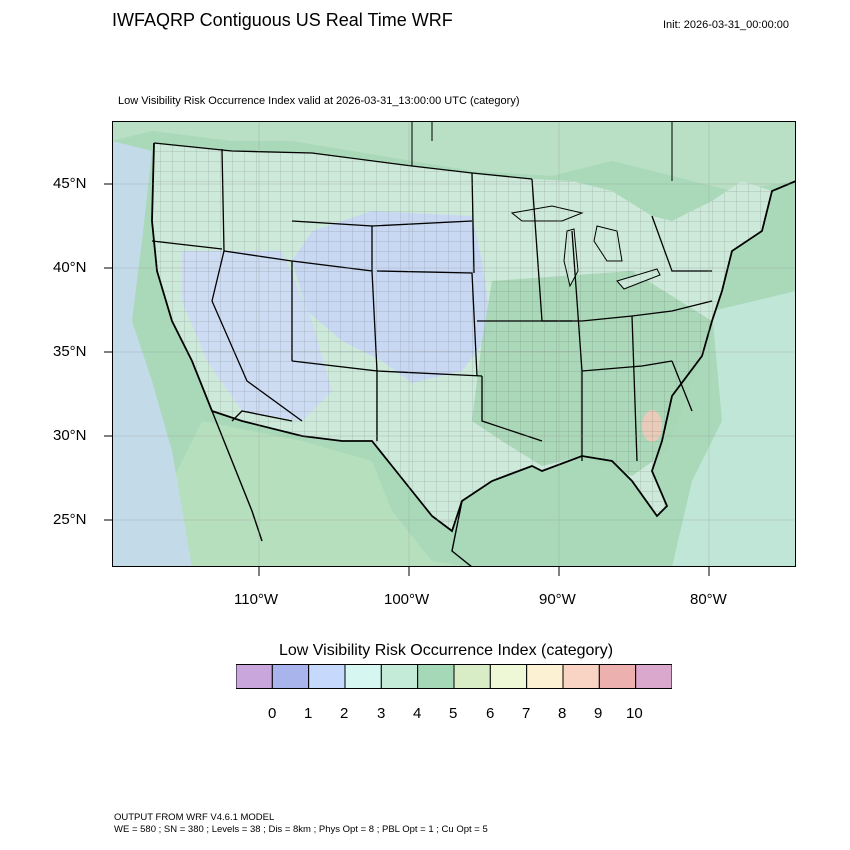  Describe the element at coordinates (407, 599) in the screenshot. I see `lon-label-100: 100°W` at that location.